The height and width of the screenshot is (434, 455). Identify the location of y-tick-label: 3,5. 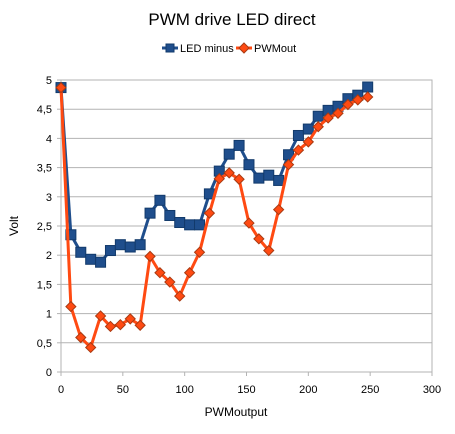
(44, 169).